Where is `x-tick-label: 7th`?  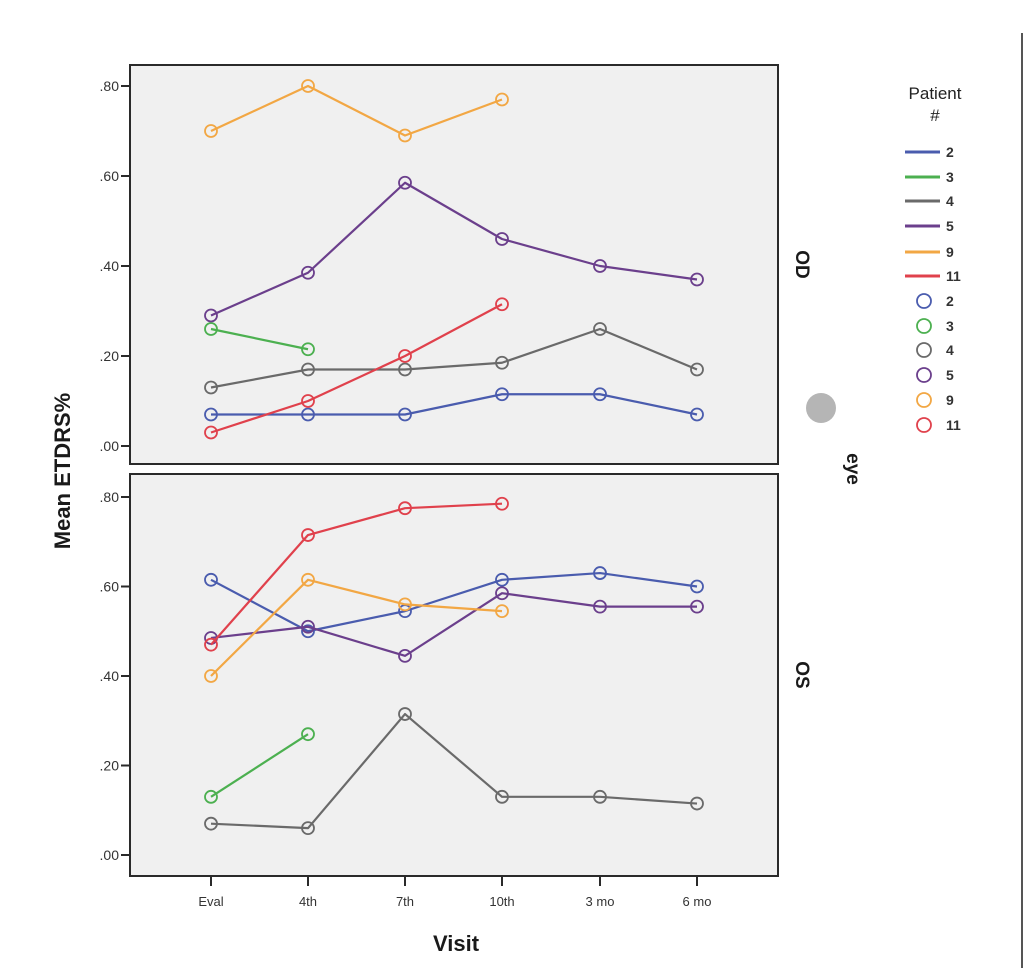 x-tick-label: 7th is located at coordinates (405, 901).